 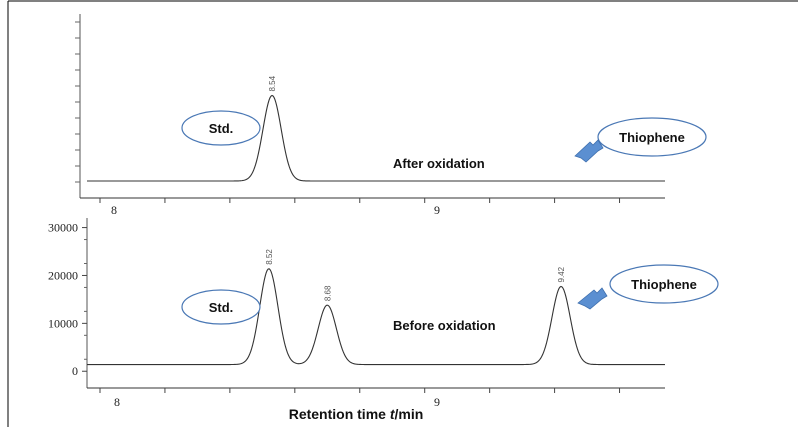 I want to click on bottom-peak-label: 8.52, so click(x=269, y=257).